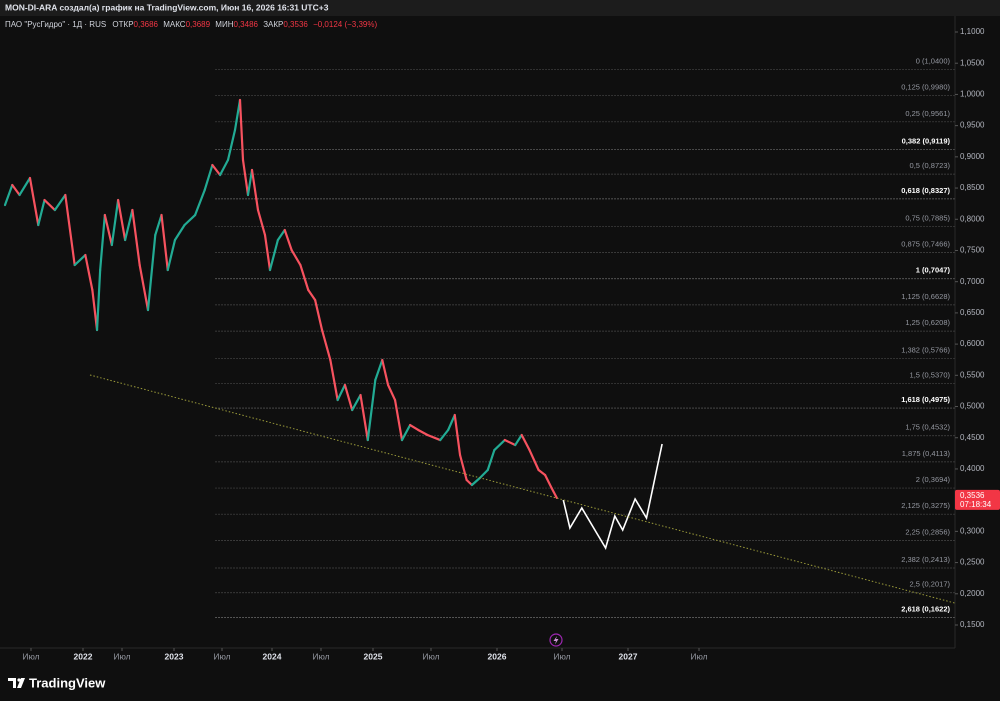 The image size is (1000, 701). Describe the element at coordinates (972, 31) in the screenshot. I see `y-tick-label: 1,1000` at that location.